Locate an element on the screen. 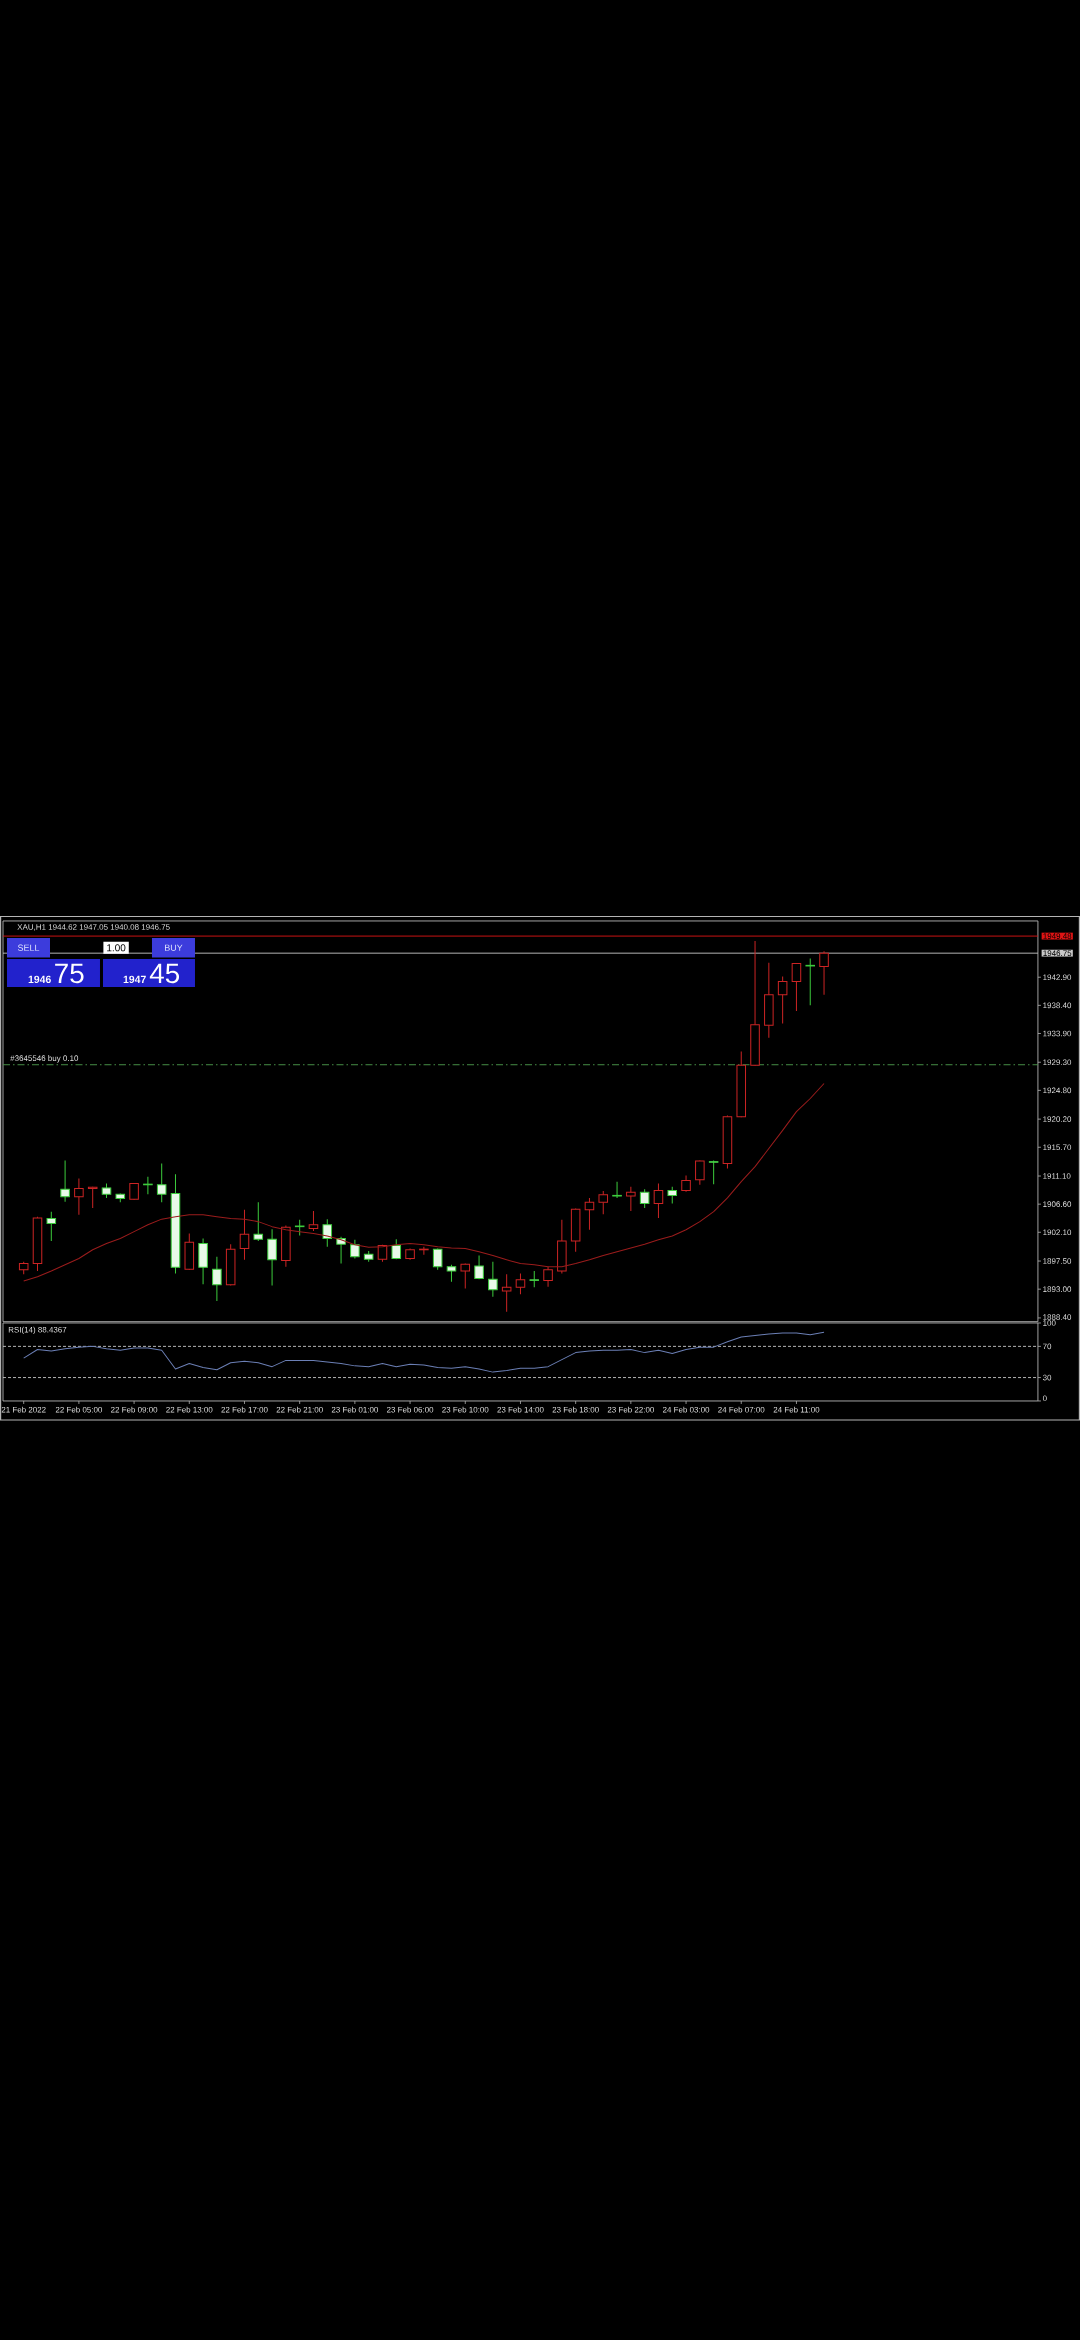 The width and height of the screenshot is (1080, 2340). annotation: 1.00 is located at coordinates (116, 948).